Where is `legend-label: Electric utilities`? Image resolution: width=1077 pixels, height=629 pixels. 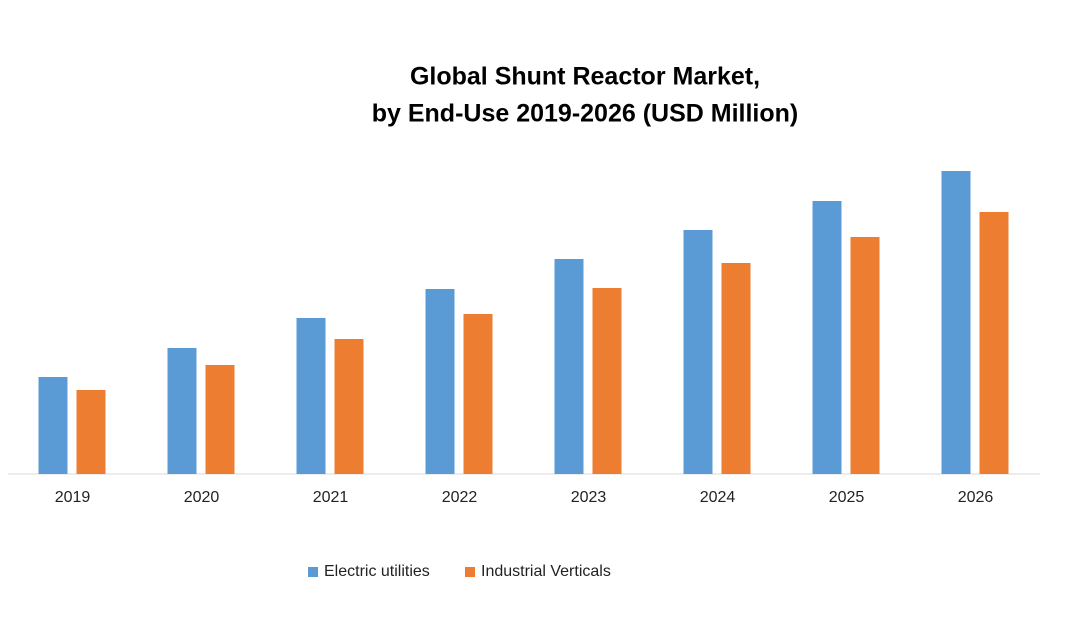
legend-label: Electric utilities is located at coordinates (377, 571).